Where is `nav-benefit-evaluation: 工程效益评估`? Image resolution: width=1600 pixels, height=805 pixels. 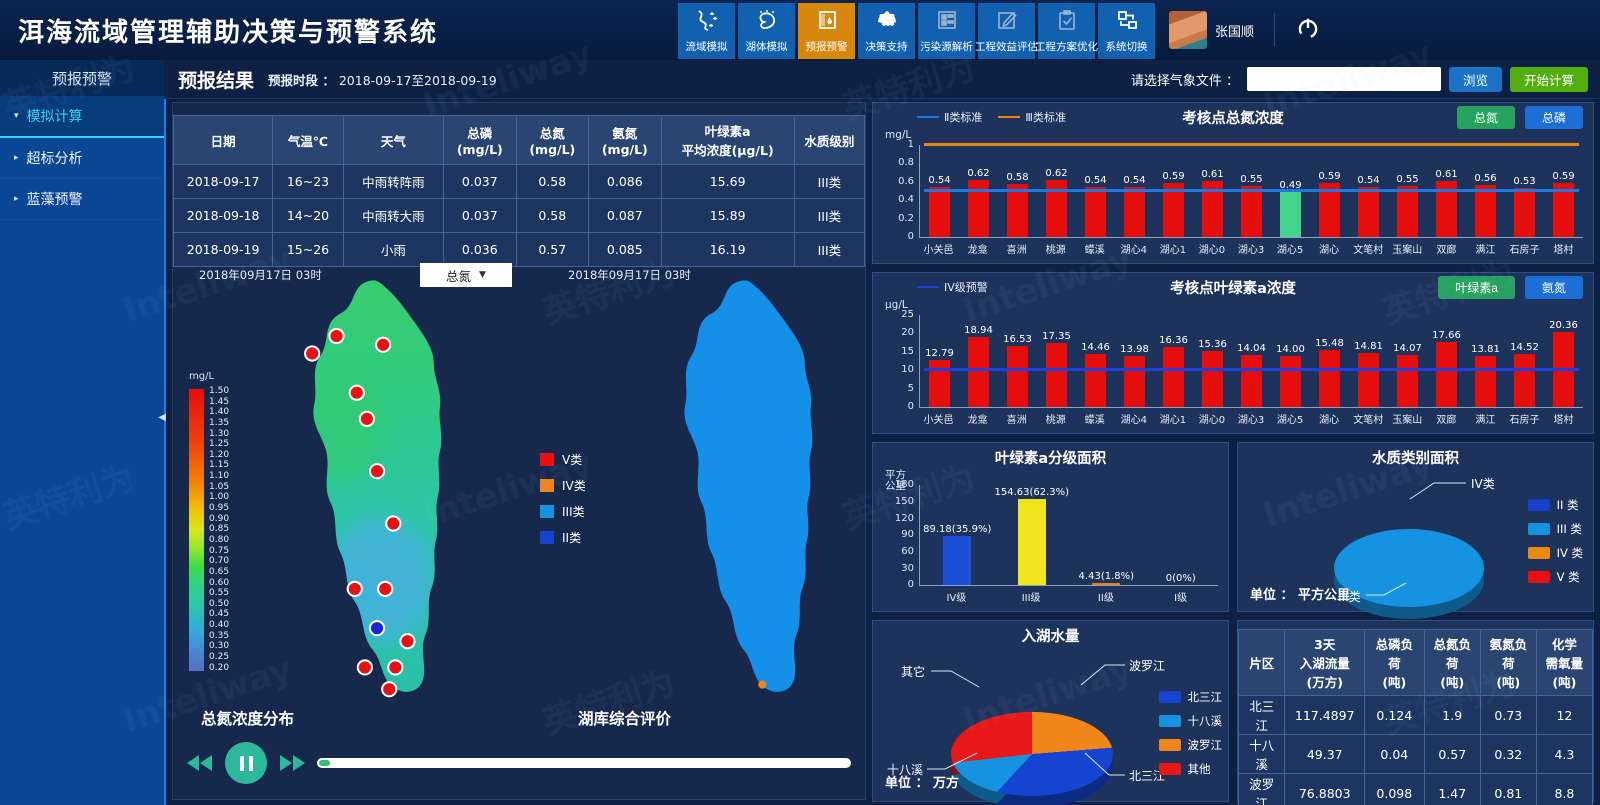
nav-benefit-evaluation: 工程效益评估 is located at coordinates (1006, 31).